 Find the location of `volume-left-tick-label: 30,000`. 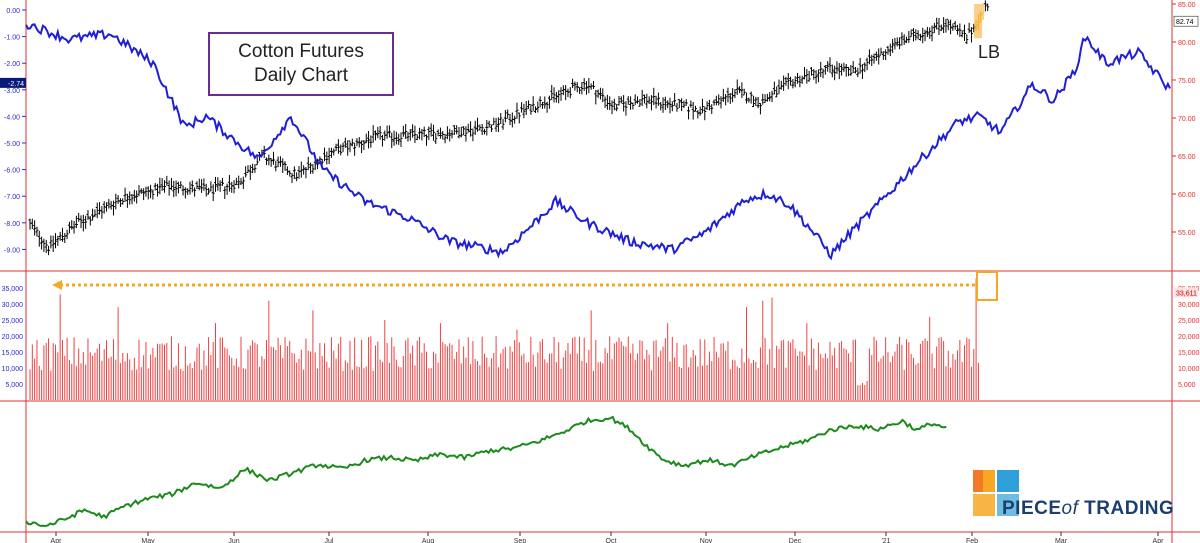

volume-left-tick-label: 30,000 is located at coordinates (13, 305).